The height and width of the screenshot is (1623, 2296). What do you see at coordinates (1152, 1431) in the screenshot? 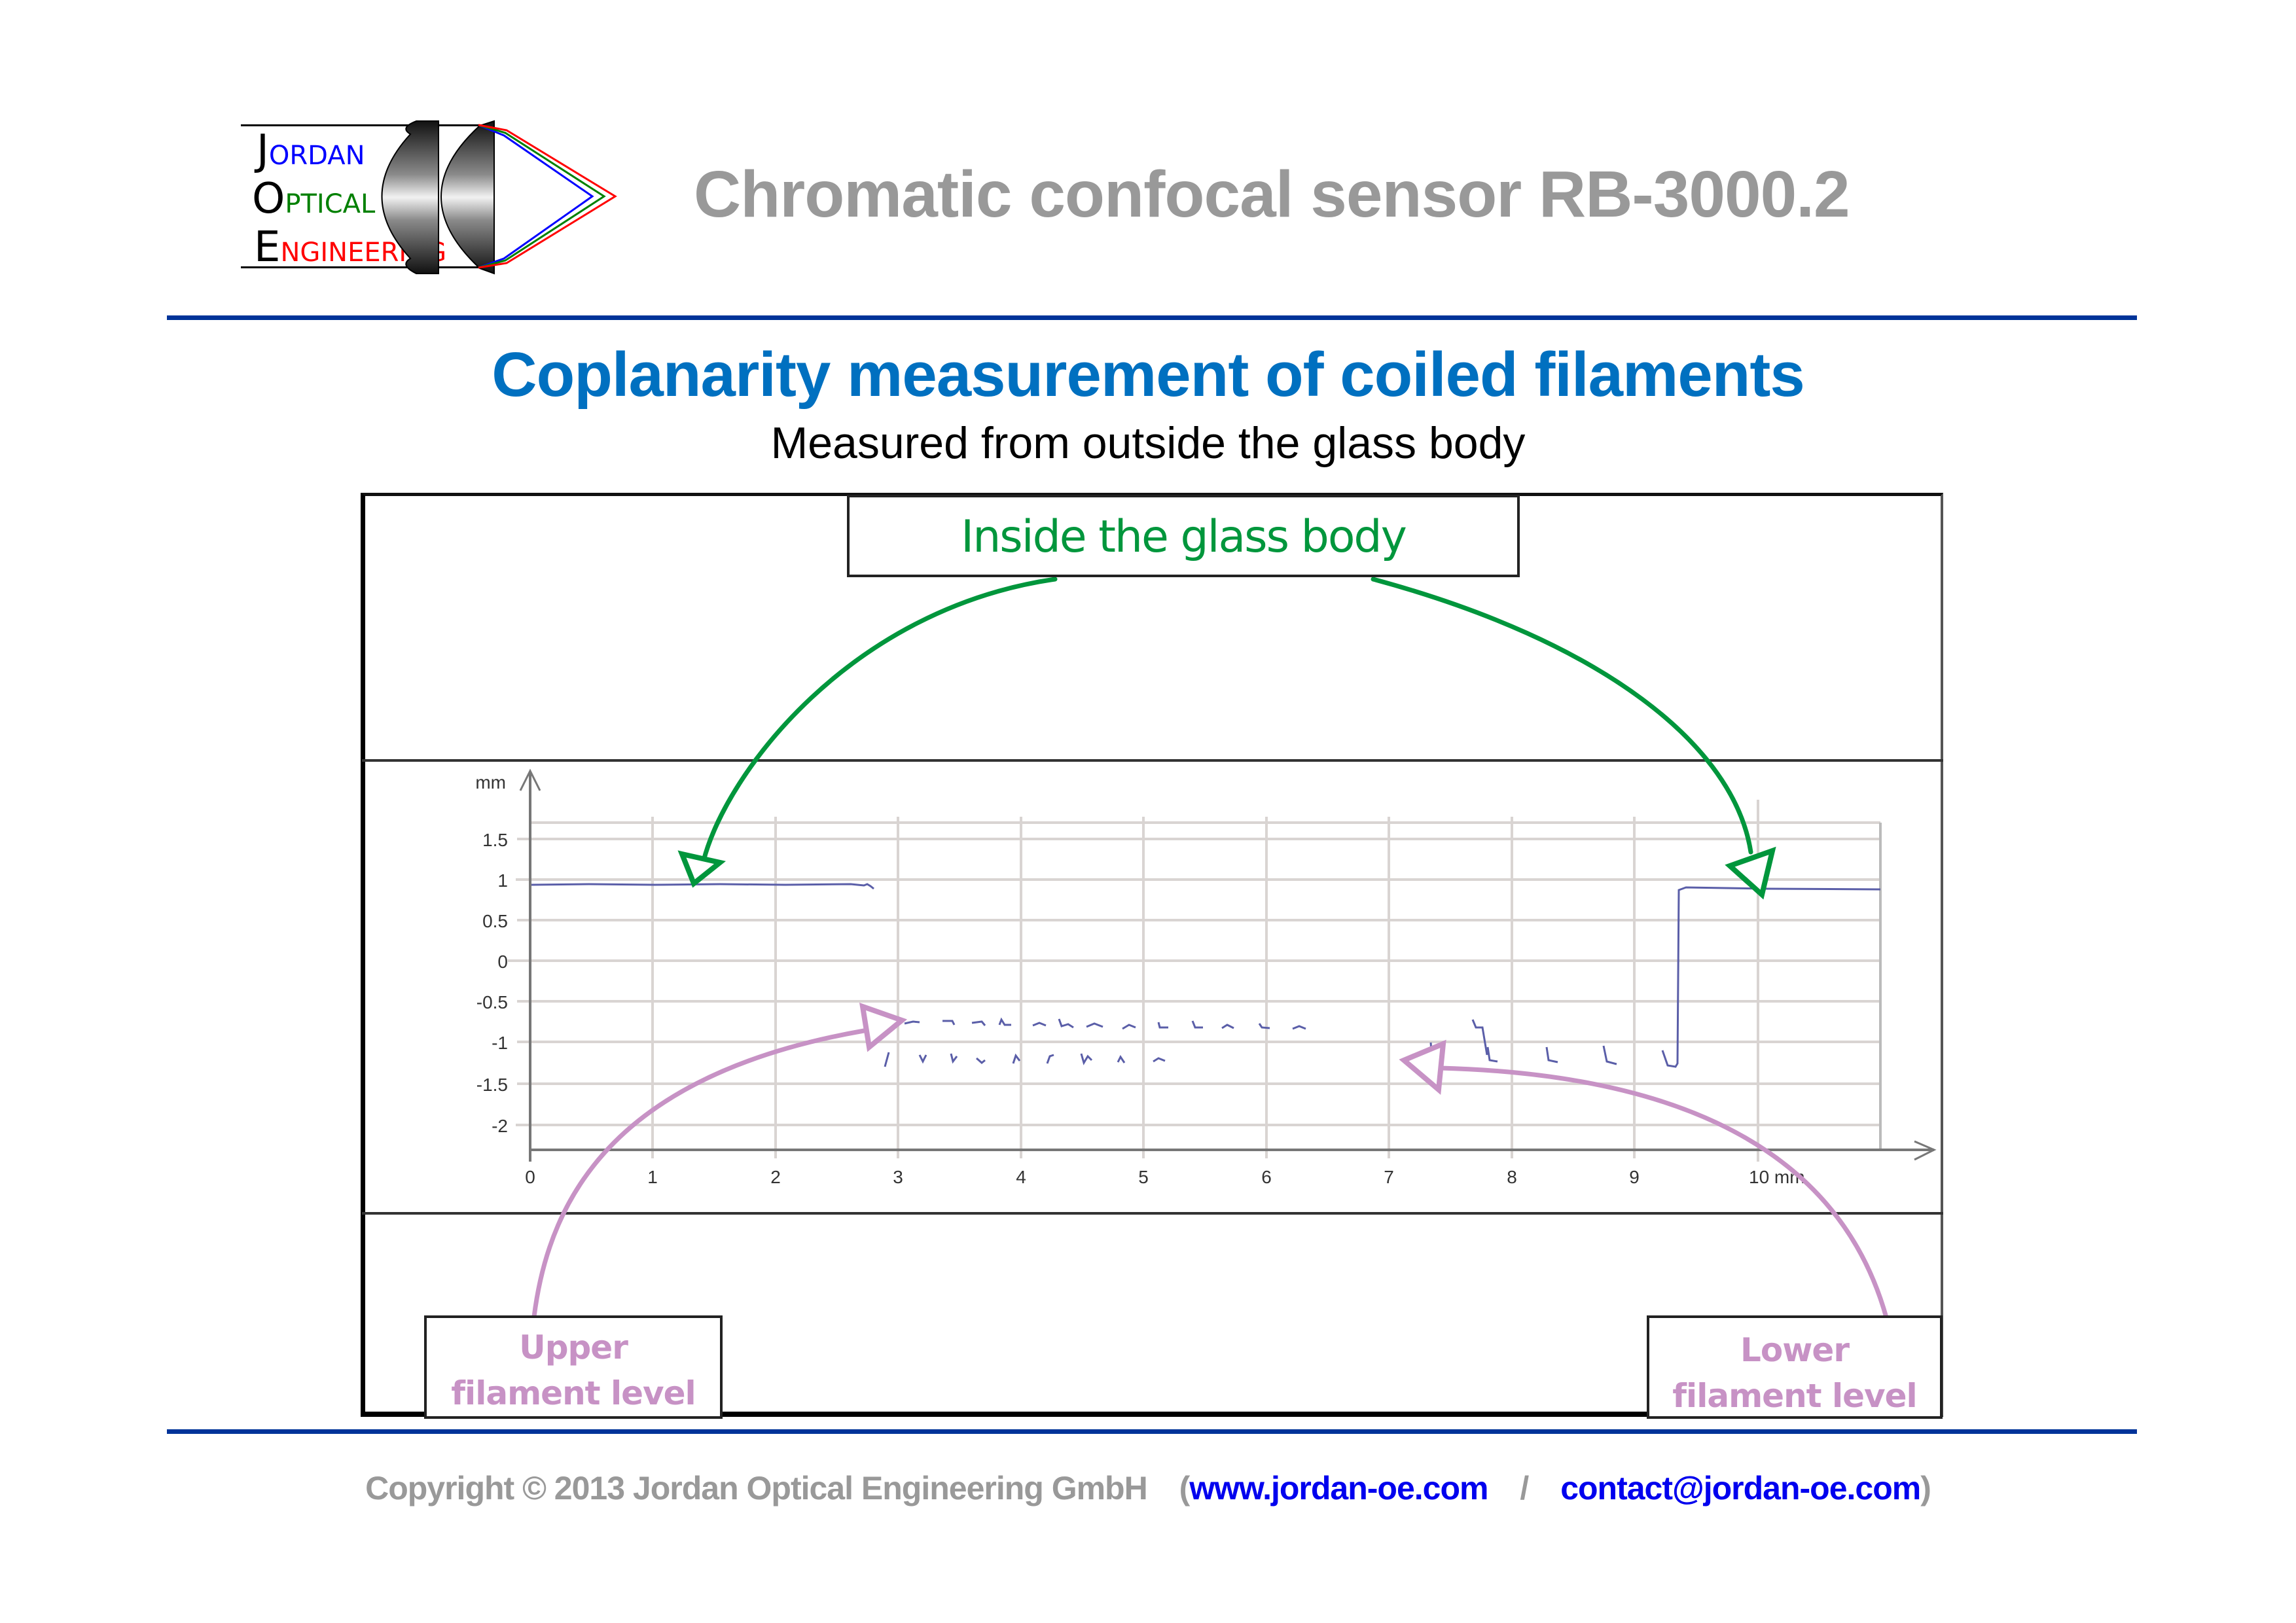
I see `footer-rule` at bounding box center [1152, 1431].